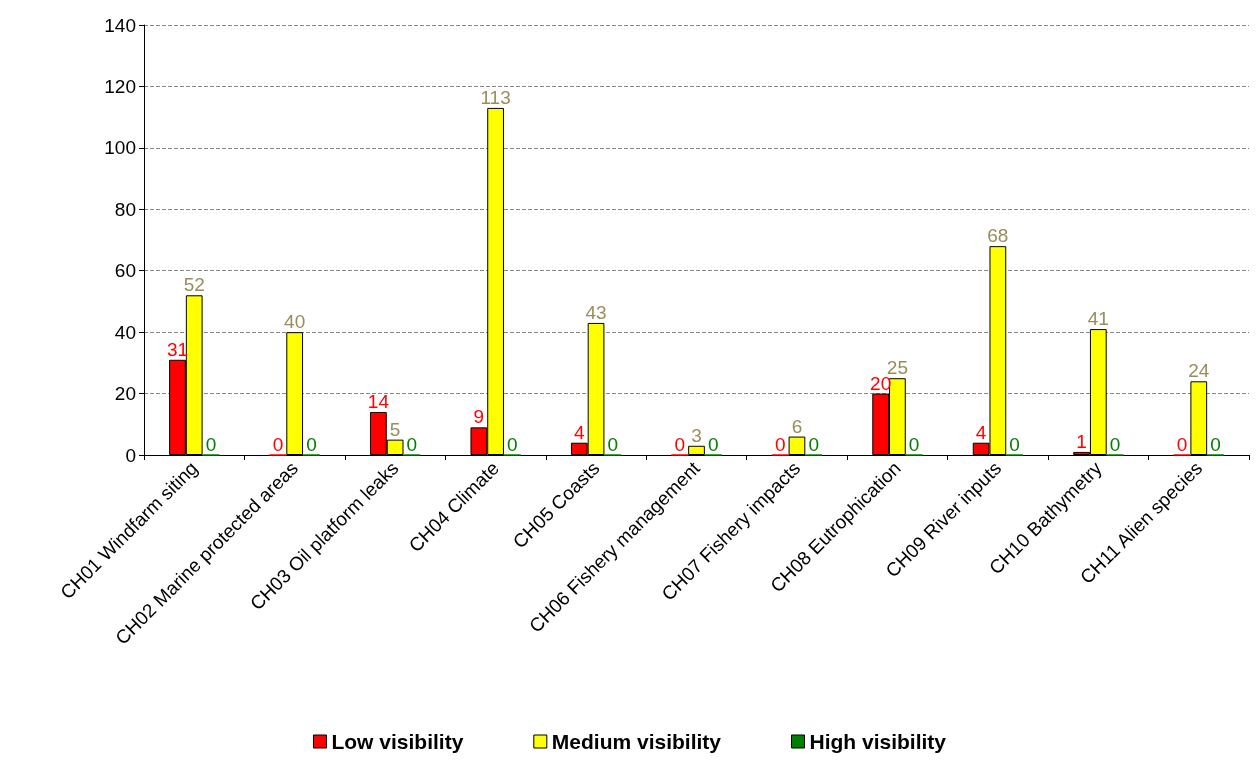 This screenshot has width=1259, height=773. I want to click on y-tick-label: 120, so click(120, 86).